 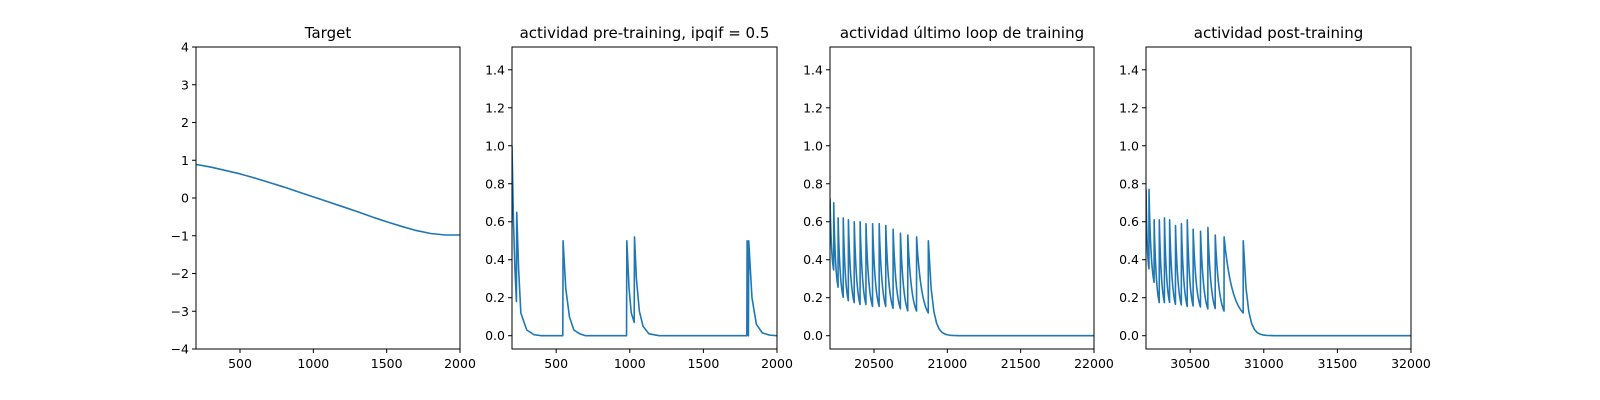 I want to click on x-tick-label: 31000, so click(x=1264, y=363).